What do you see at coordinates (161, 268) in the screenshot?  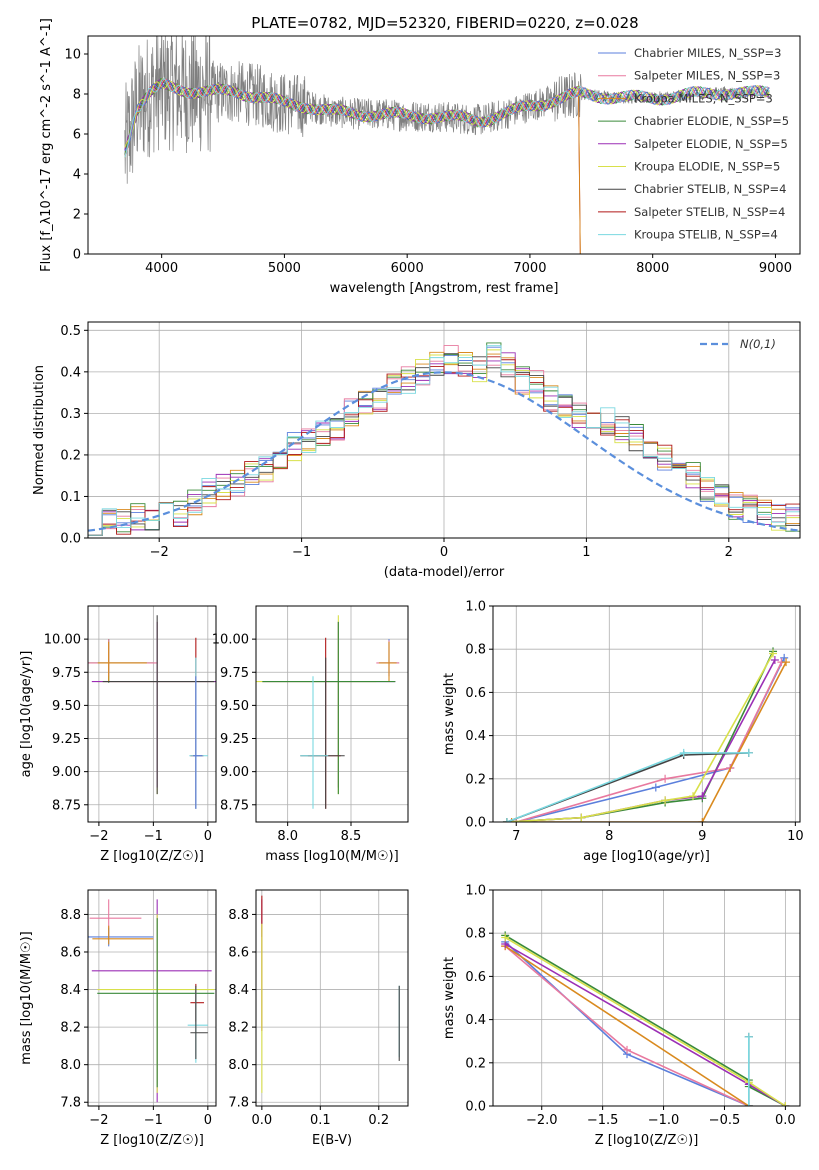 I see `x-tick-label: 4000` at bounding box center [161, 268].